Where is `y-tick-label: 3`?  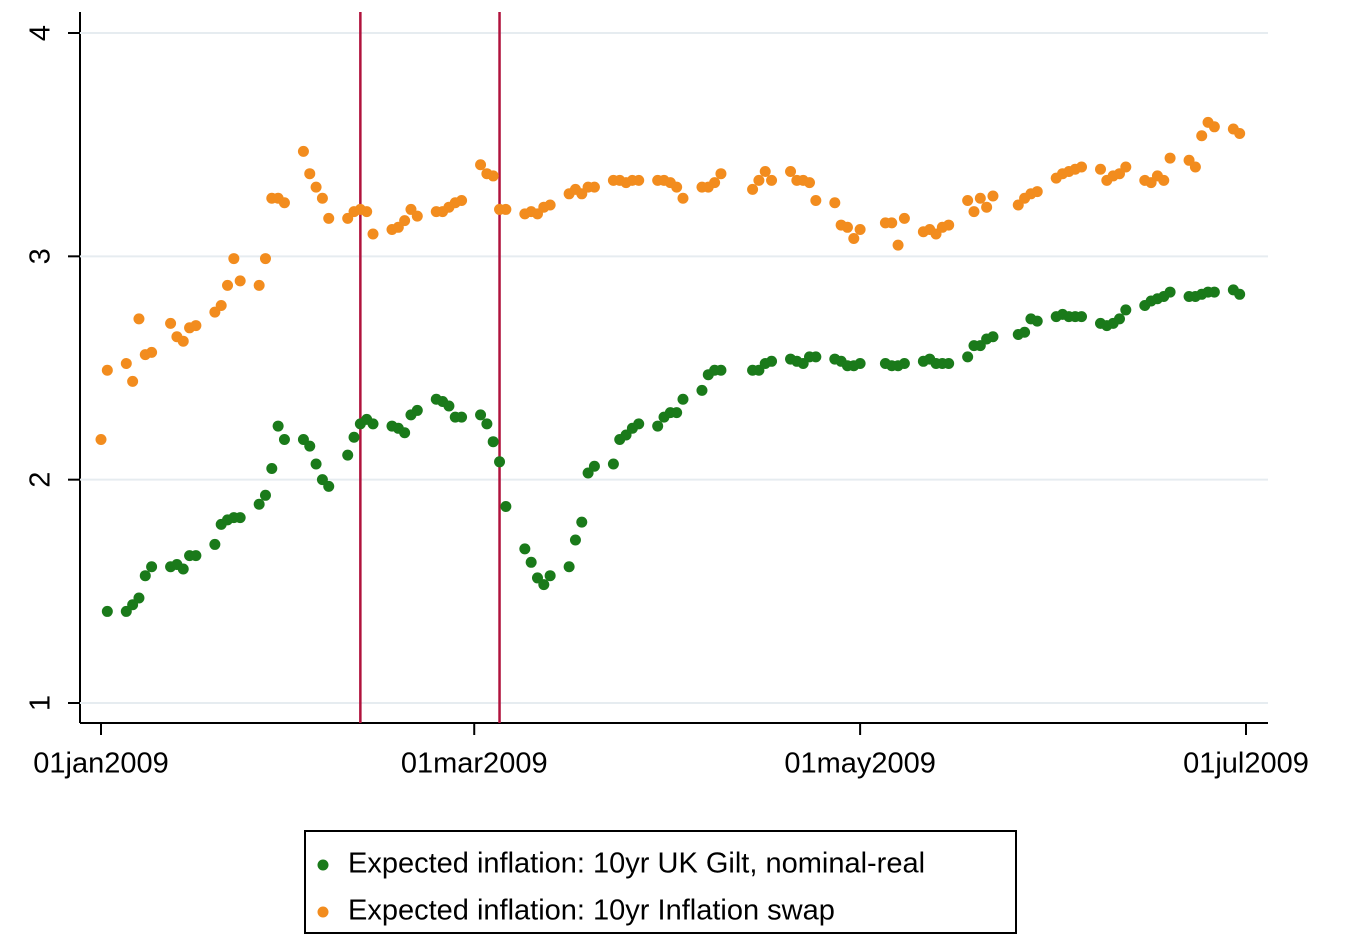
y-tick-label: 3 is located at coordinates (41, 256).